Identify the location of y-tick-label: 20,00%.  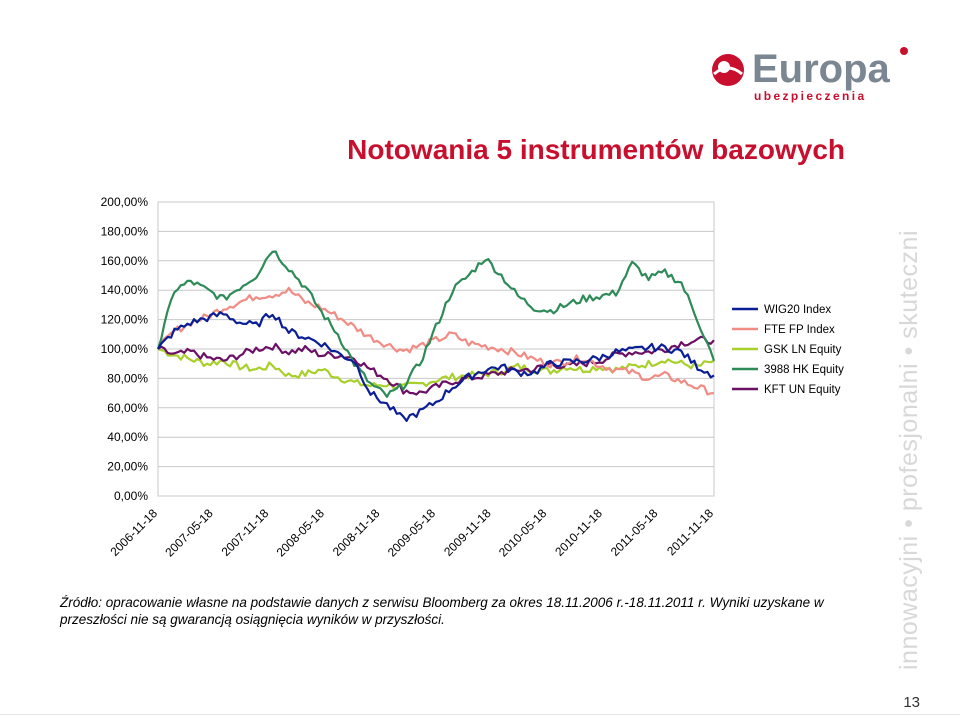
(127, 467).